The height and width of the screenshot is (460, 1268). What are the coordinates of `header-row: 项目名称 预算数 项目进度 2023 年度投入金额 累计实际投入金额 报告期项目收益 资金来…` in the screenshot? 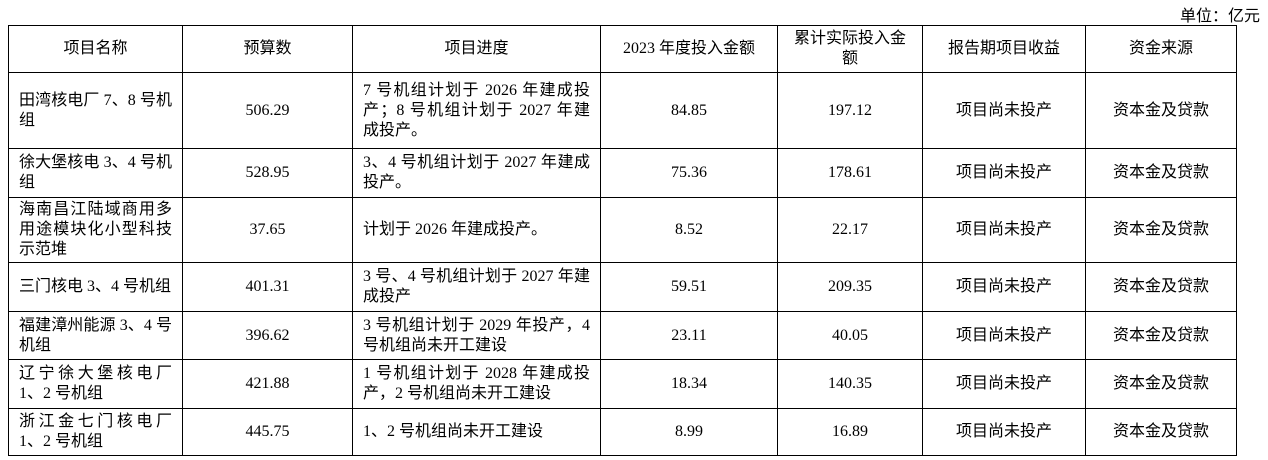 It's located at (622, 49).